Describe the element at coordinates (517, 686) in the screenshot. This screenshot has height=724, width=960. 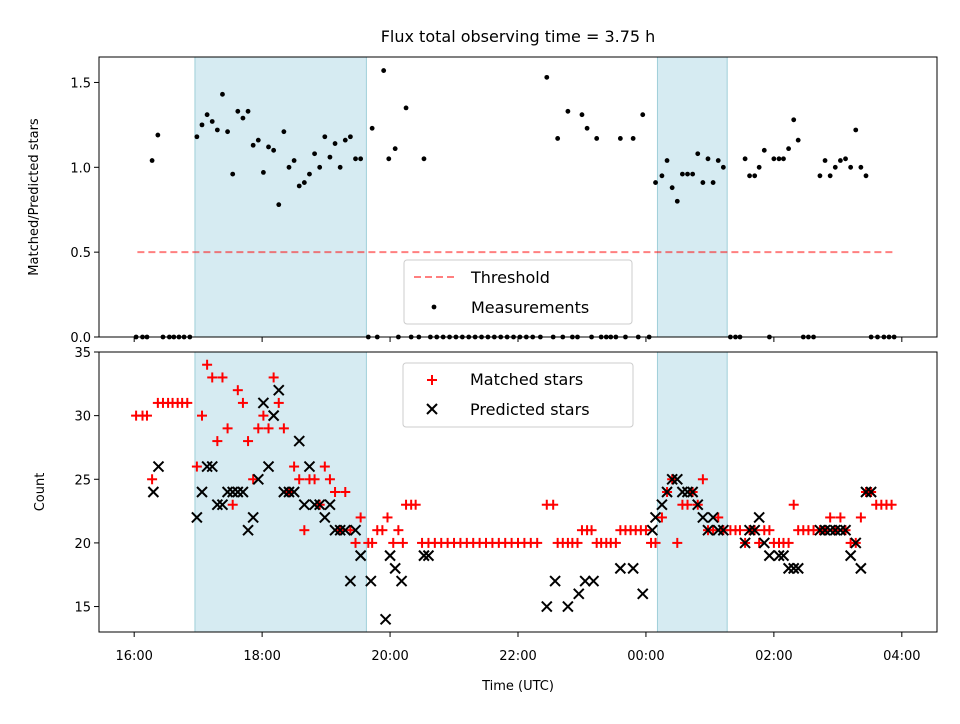
I see `x-axis-label: Time (UTC)` at that location.